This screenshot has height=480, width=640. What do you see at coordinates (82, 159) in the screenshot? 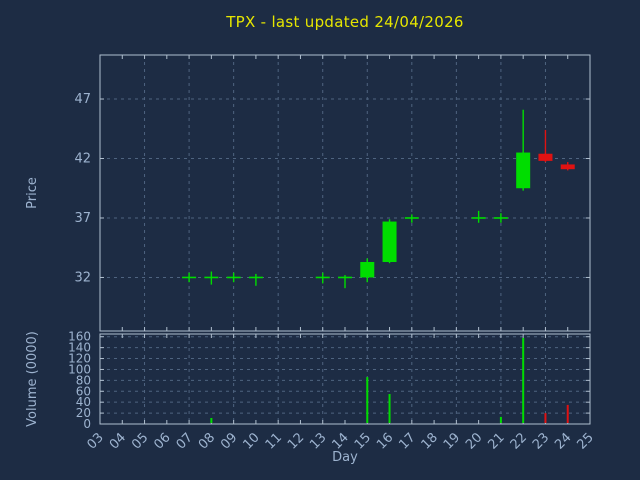
I see `svg-text: 42` at bounding box center [82, 159].